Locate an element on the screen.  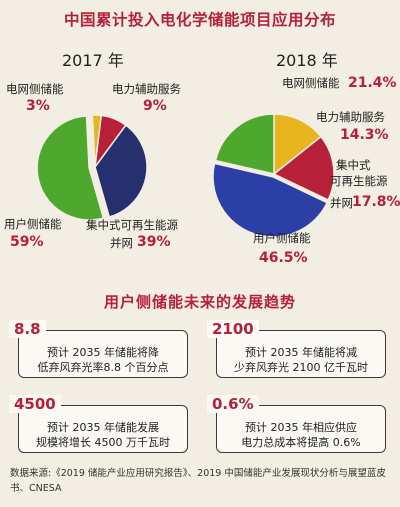
label-2018-renew-3: 并网 is located at coordinates (341, 203).